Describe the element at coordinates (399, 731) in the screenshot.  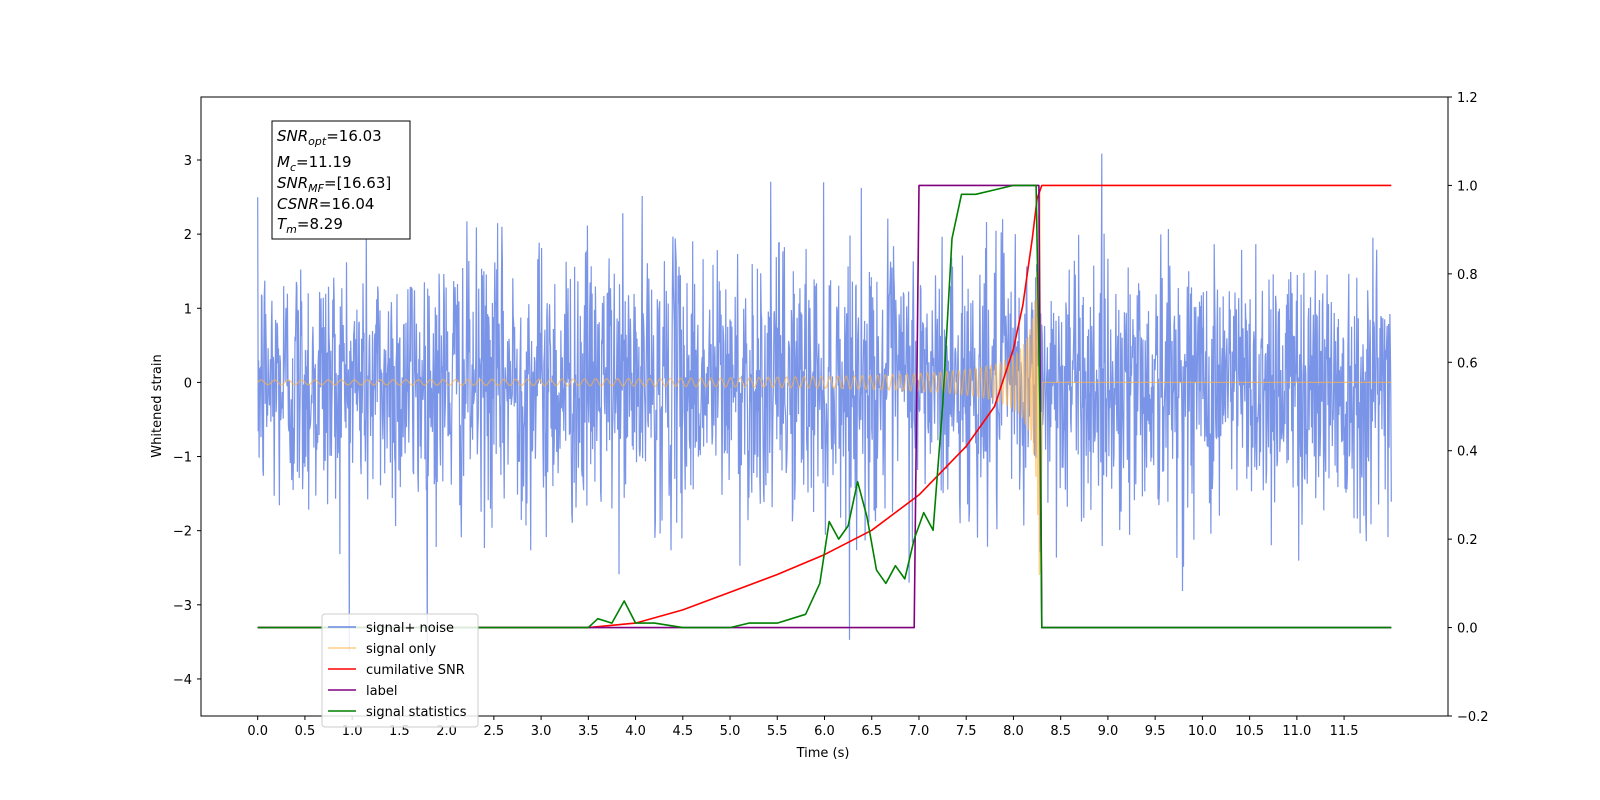
I see `x-tick-label: 1.5` at that location.